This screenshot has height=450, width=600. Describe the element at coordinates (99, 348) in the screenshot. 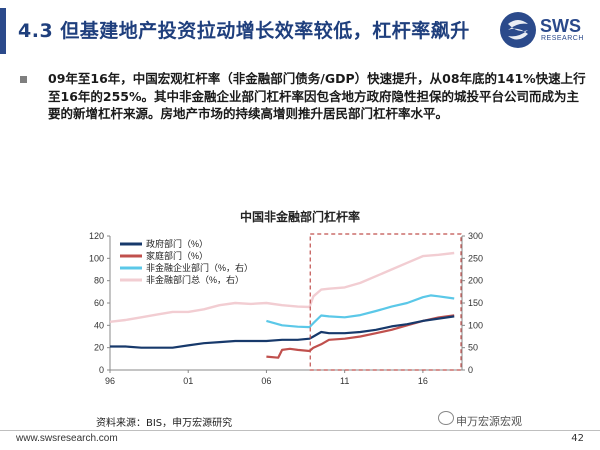

I see `y-tick-left-label: 20` at that location.